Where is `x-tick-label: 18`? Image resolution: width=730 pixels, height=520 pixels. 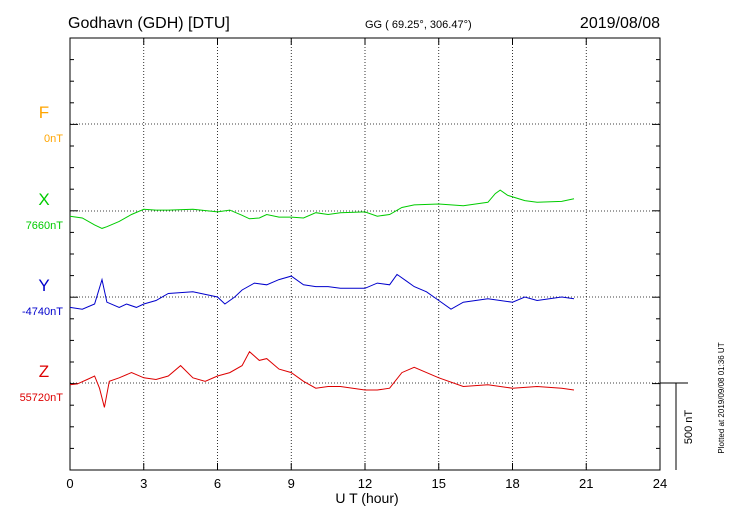 x-tick-label: 18 is located at coordinates (512, 483).